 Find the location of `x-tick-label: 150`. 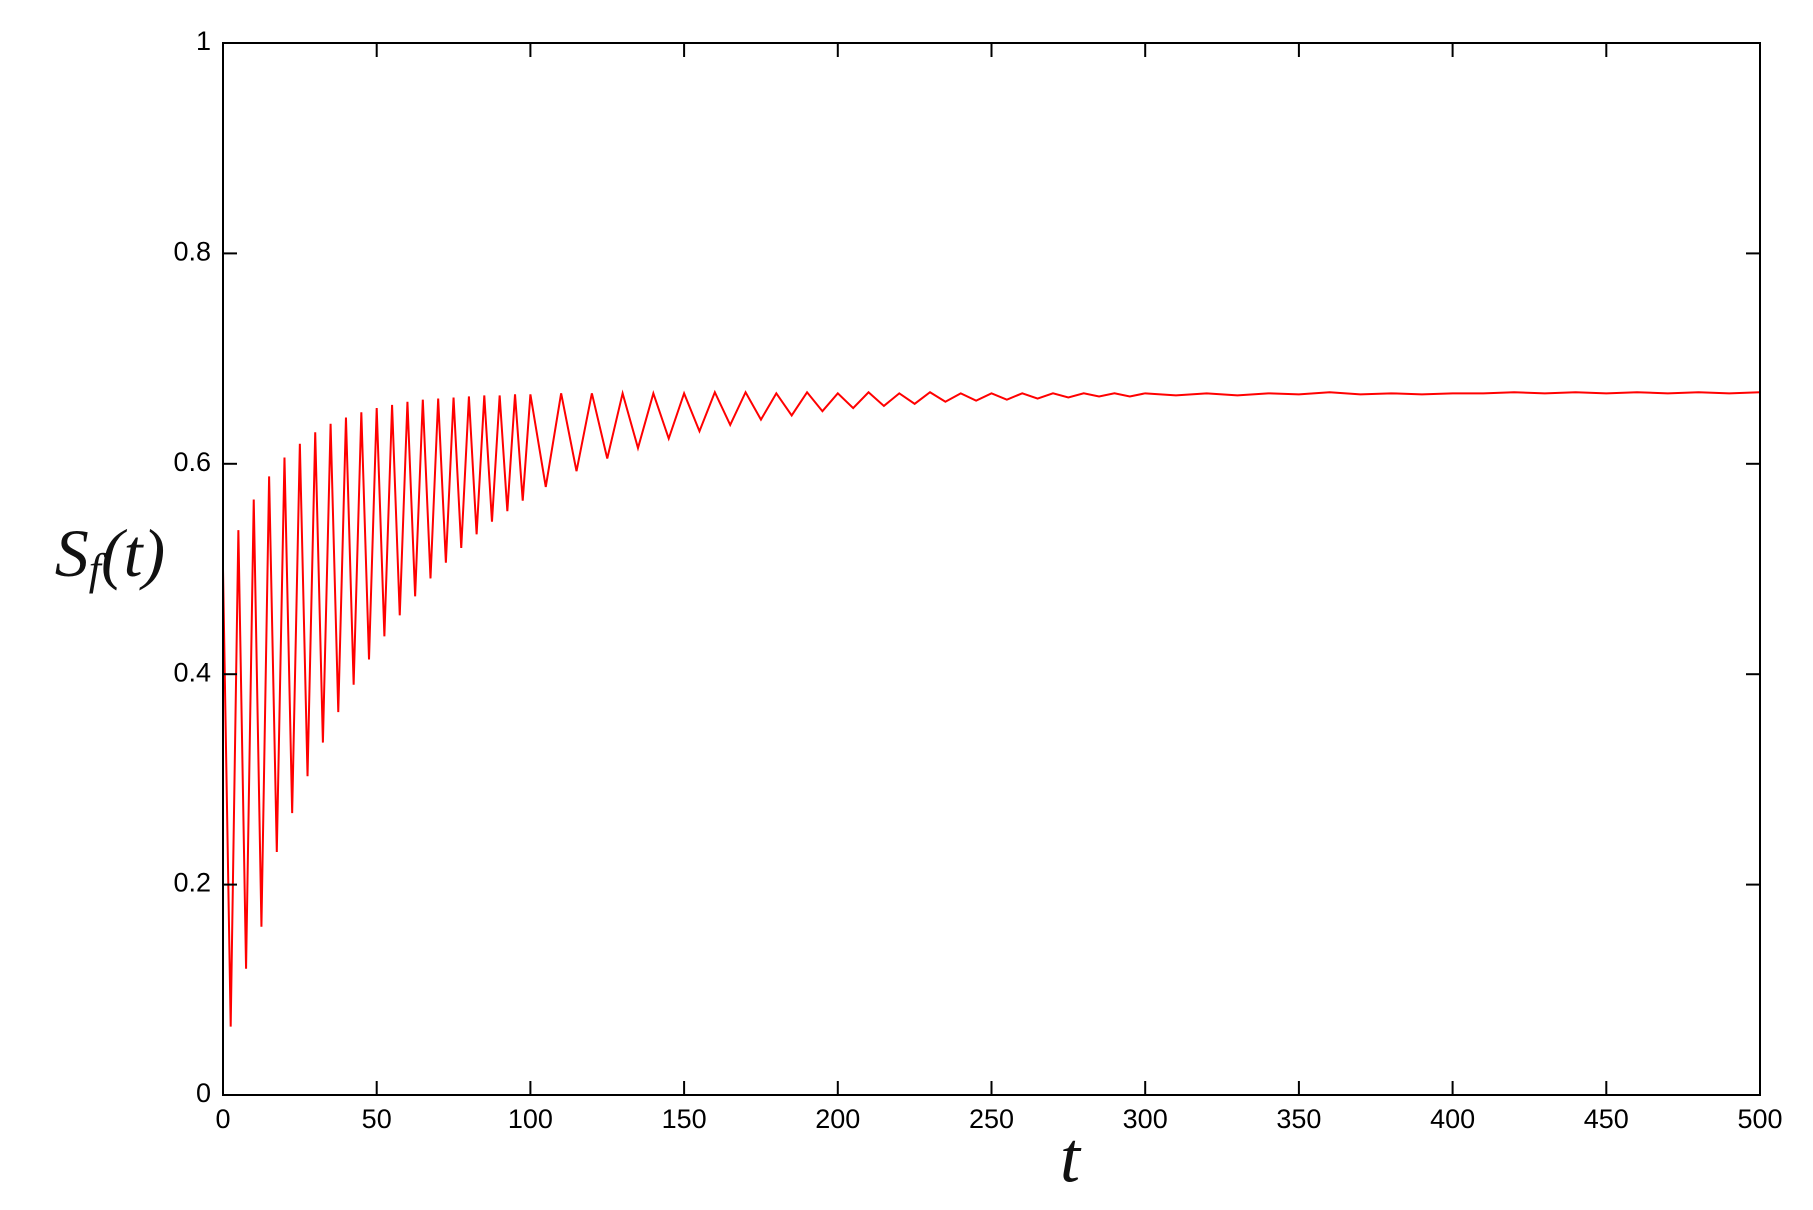

x-tick-label: 150 is located at coordinates (684, 1119).